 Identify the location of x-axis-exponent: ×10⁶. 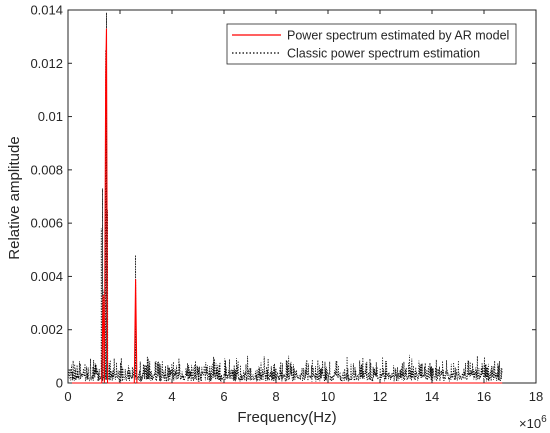
(533, 422).